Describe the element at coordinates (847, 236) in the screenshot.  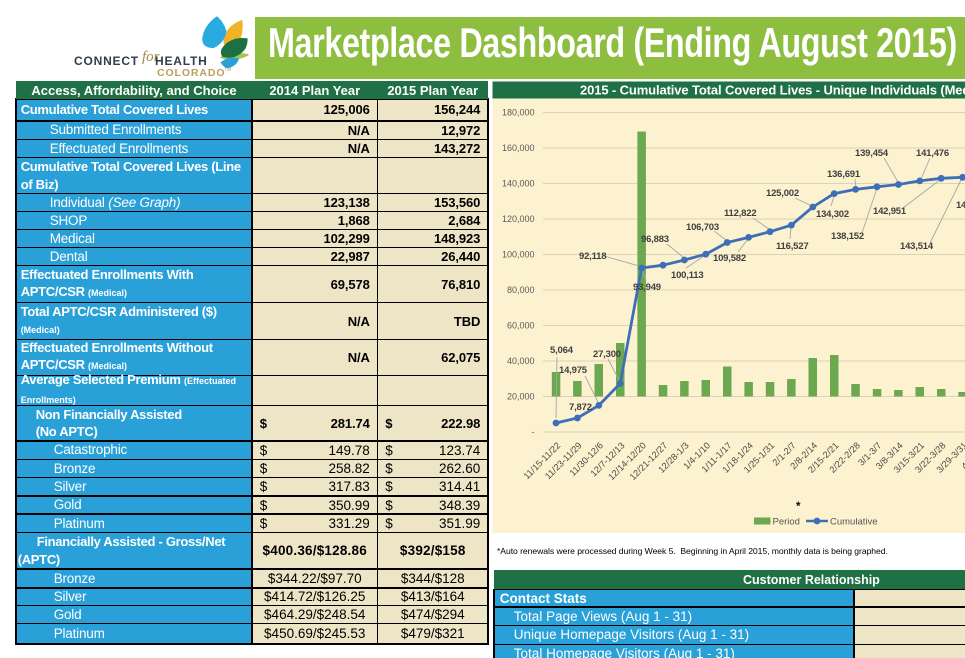
I see `svg-text: 138,152` at that location.